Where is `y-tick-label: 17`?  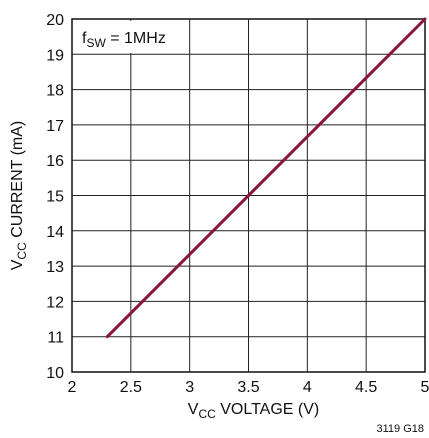
y-tick-label: 17 is located at coordinates (55, 126).